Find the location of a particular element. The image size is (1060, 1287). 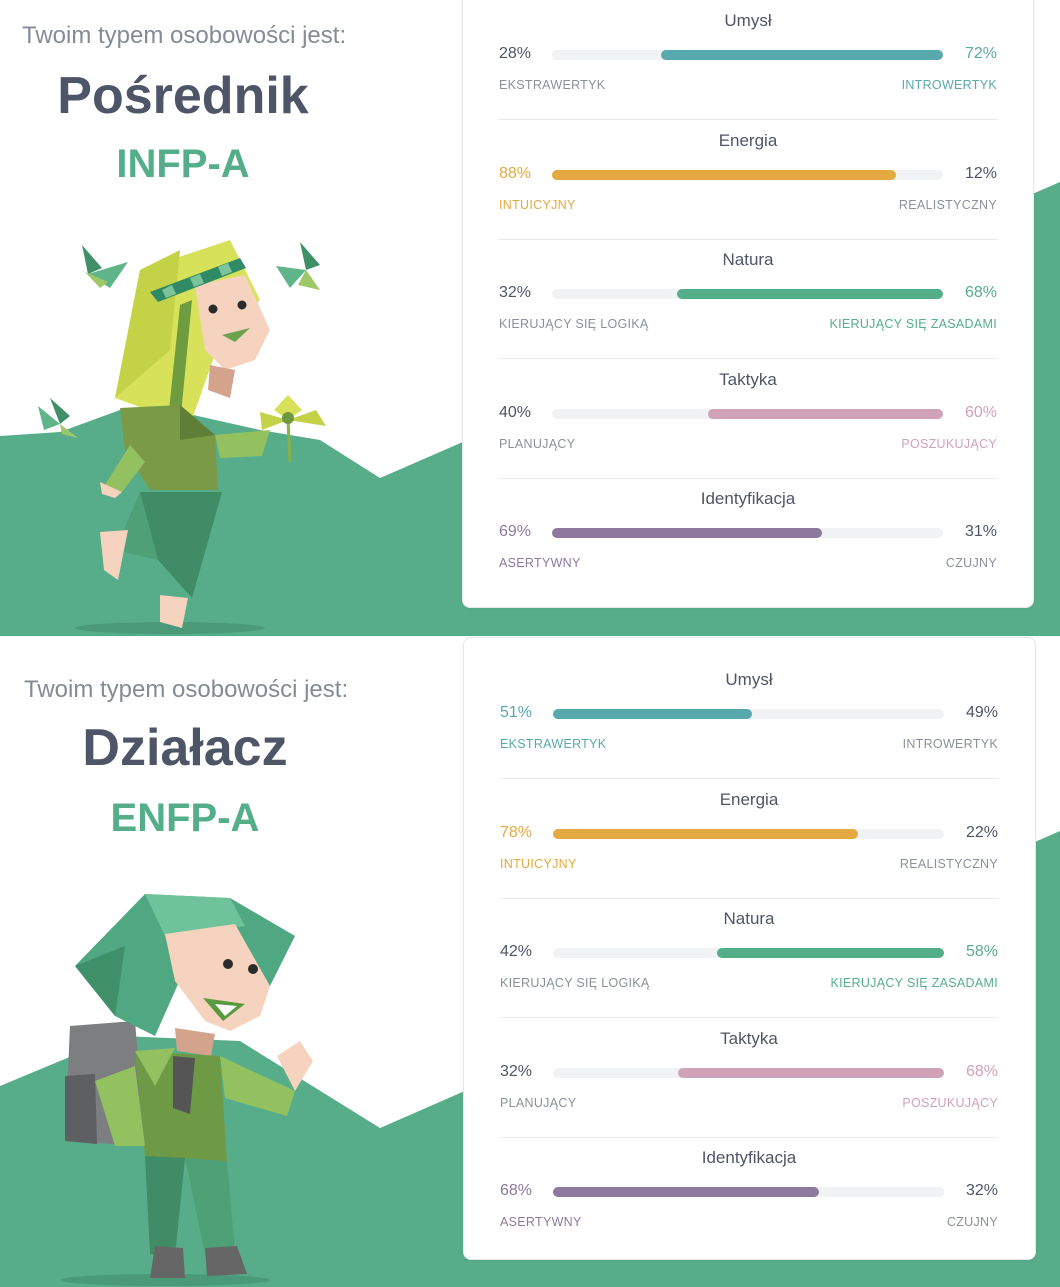

left-percentage: 68% is located at coordinates (516, 1190).